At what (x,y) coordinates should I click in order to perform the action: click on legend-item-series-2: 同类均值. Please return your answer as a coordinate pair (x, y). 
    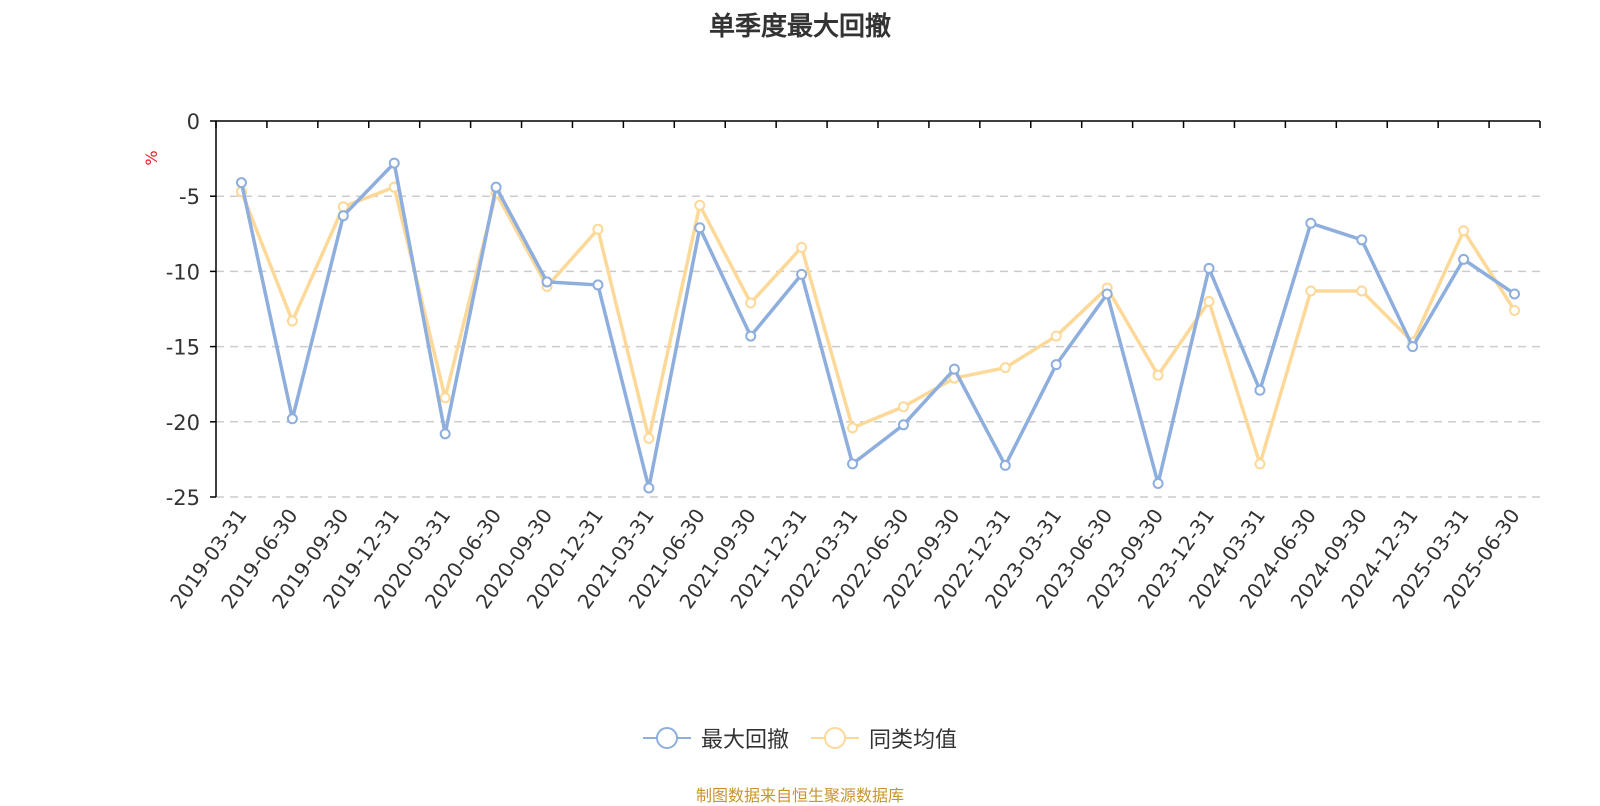
    Looking at the image, I should click on (884, 738).